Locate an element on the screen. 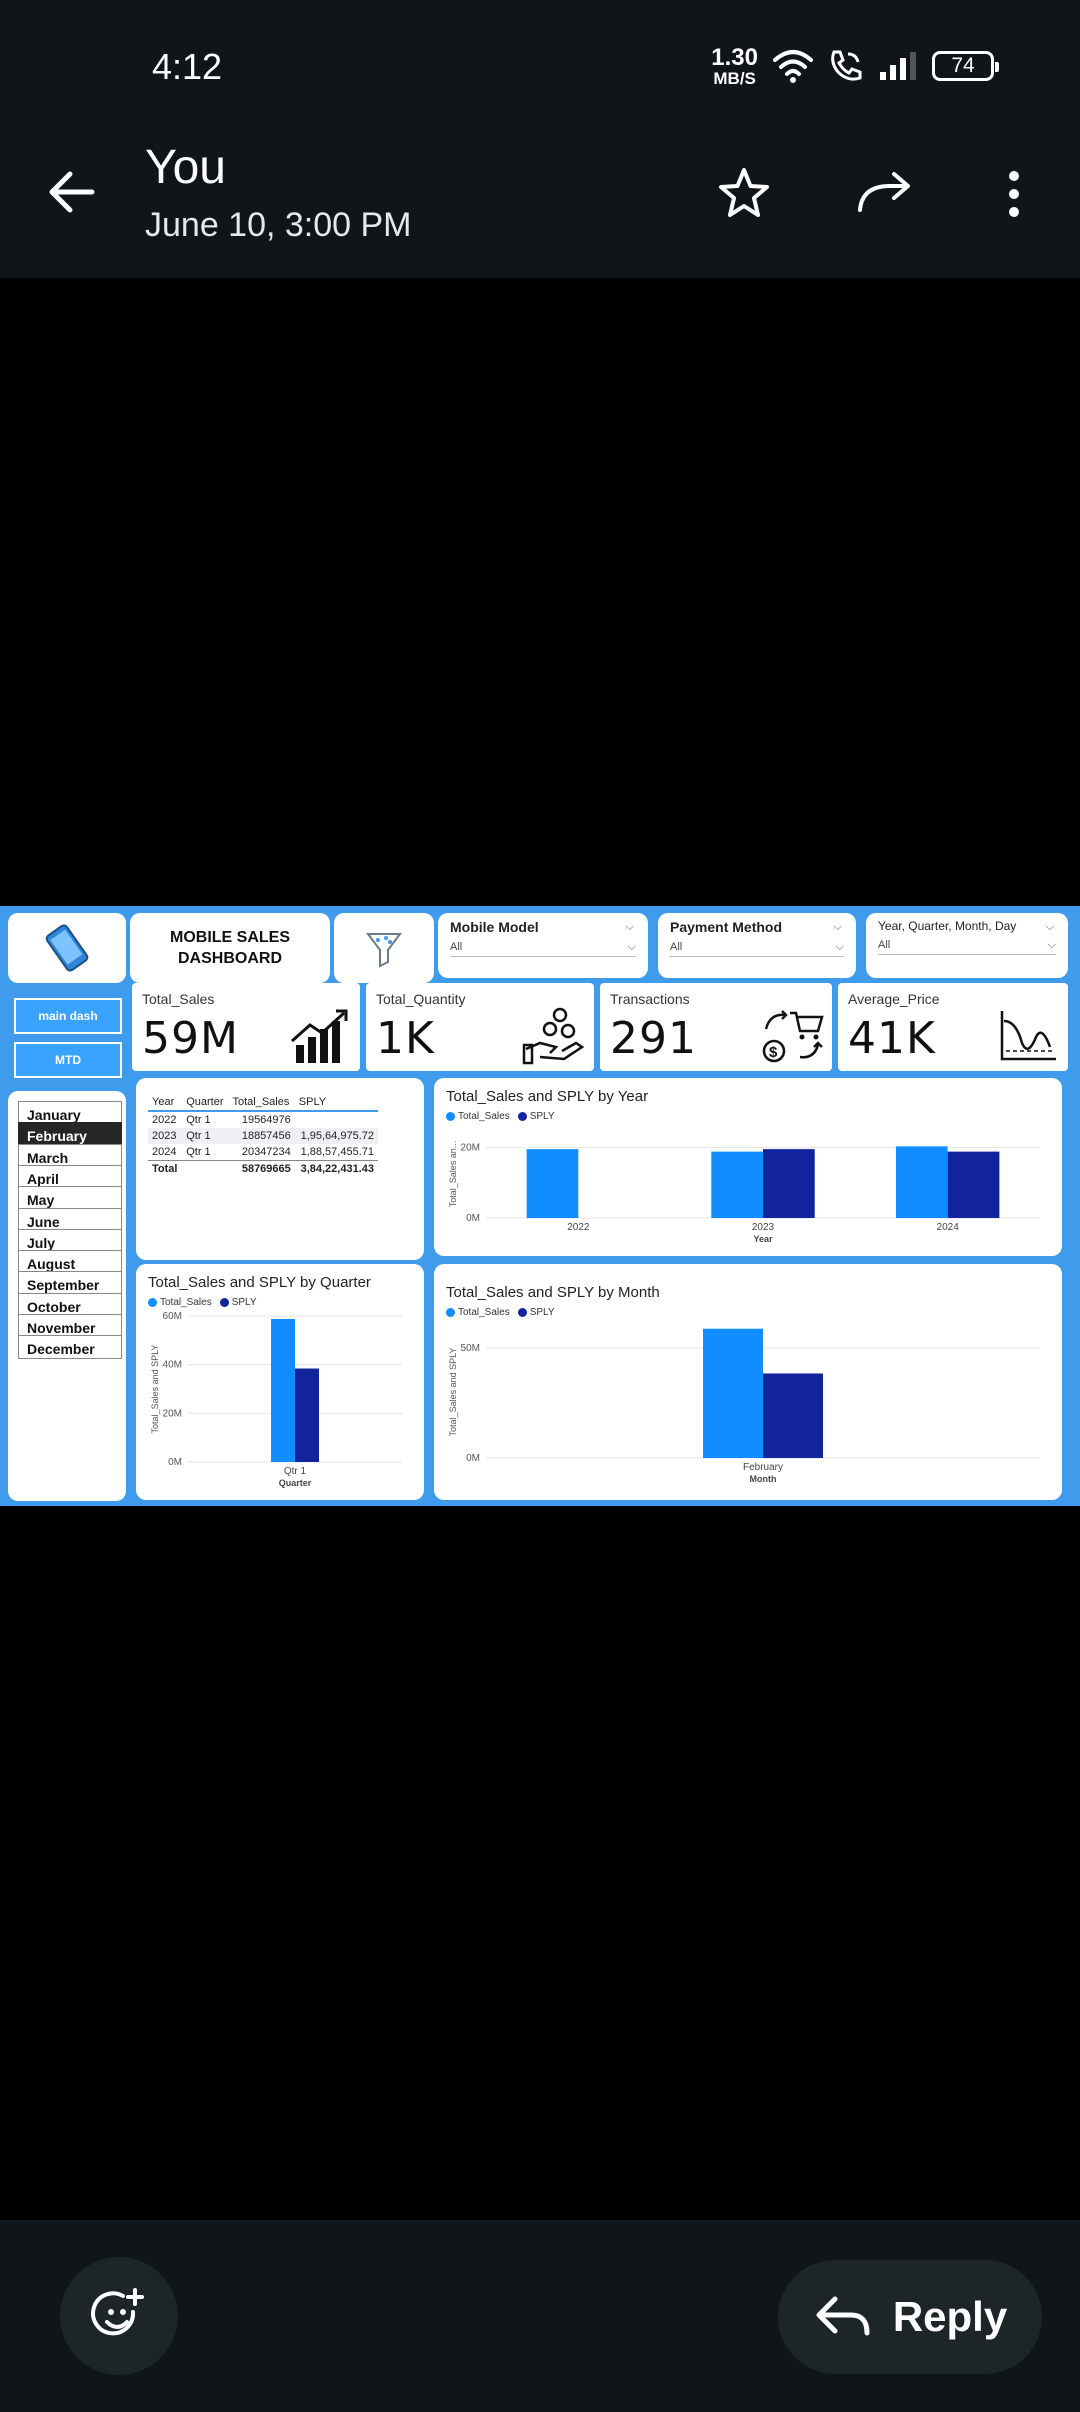 This screenshot has width=1080, height=2412. page-nav: ... main dash MTD is located at coordinates (67, 1036).